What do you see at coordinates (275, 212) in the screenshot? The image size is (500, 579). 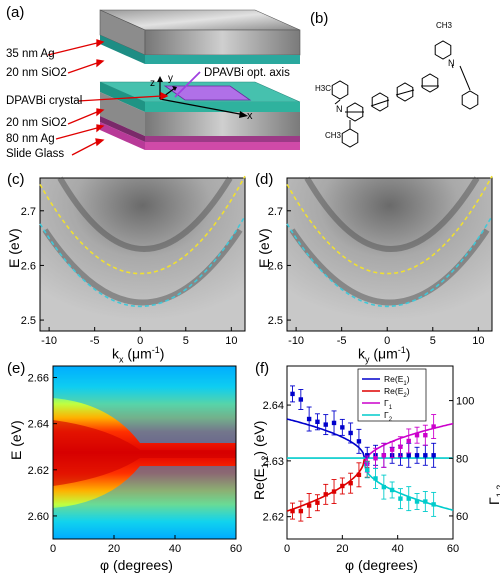 I see `y-tick-label: 2.7` at bounding box center [275, 212].